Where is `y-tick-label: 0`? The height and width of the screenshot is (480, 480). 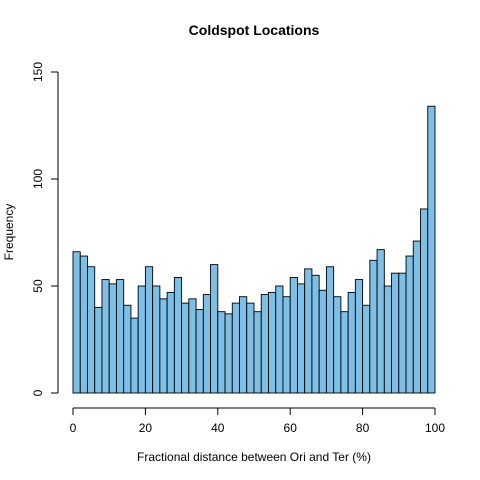 y-tick-label: 0 is located at coordinates (38, 392).